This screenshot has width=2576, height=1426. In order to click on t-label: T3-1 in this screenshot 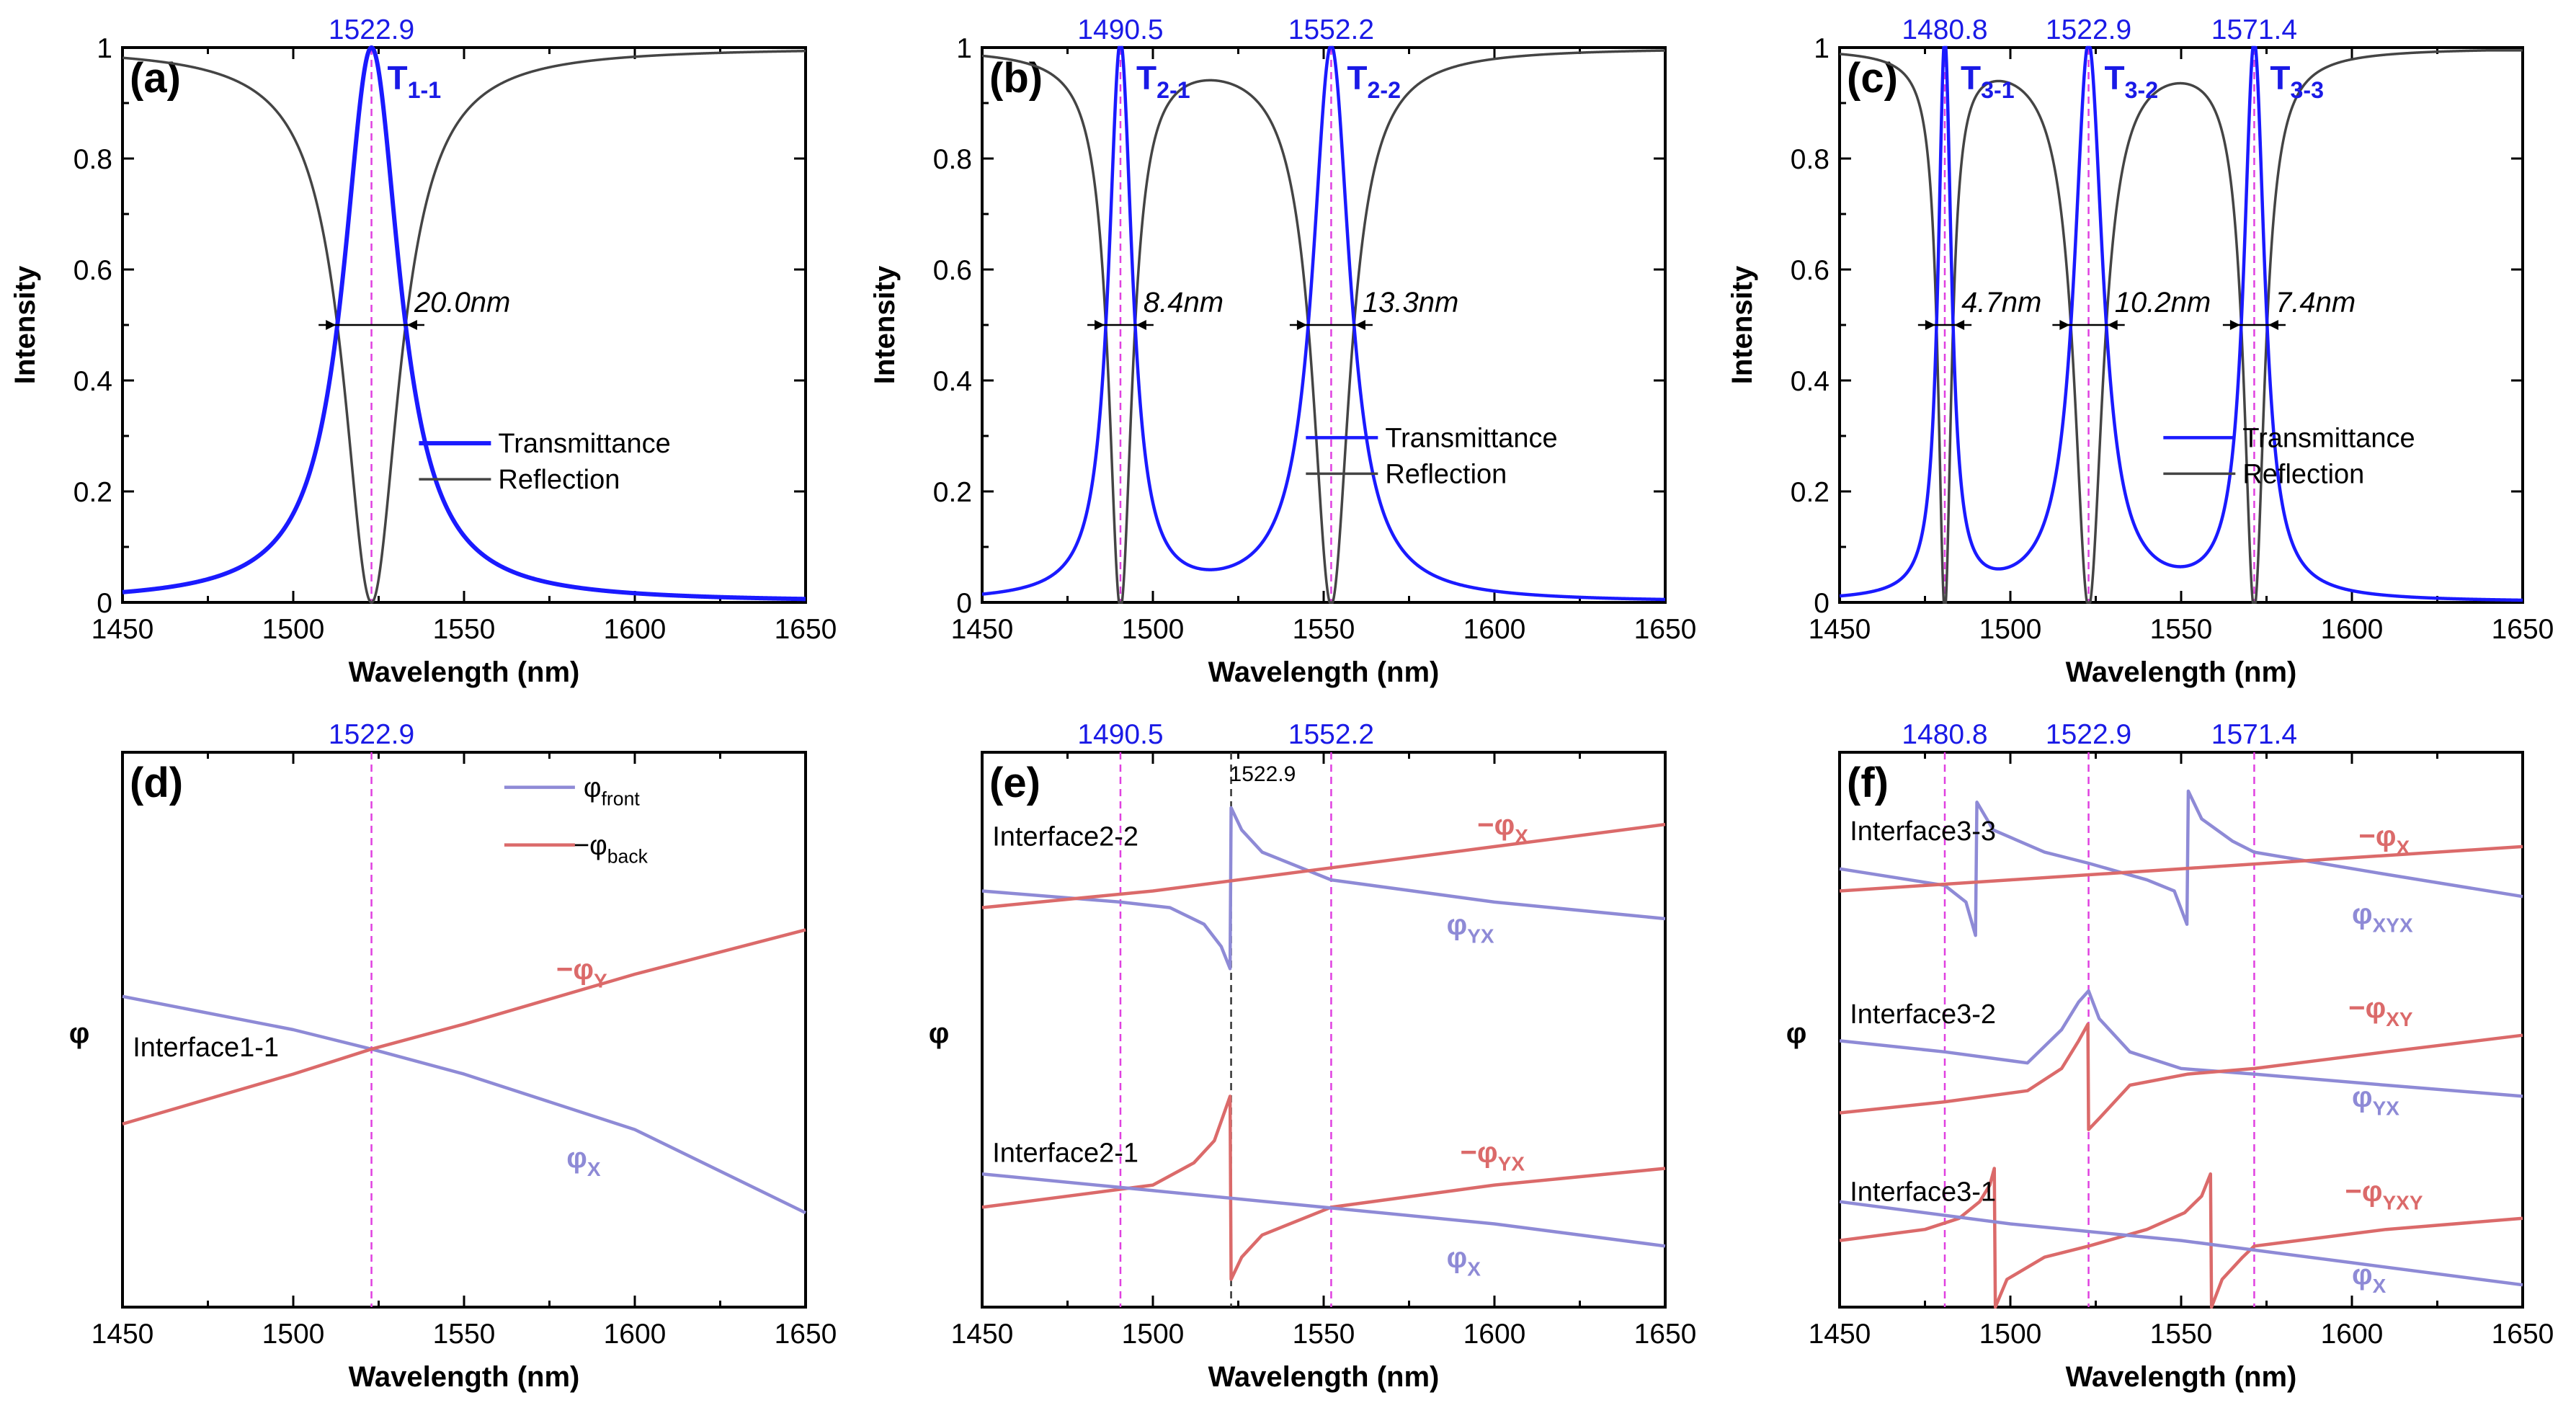, I will do `click(1988, 81)`.